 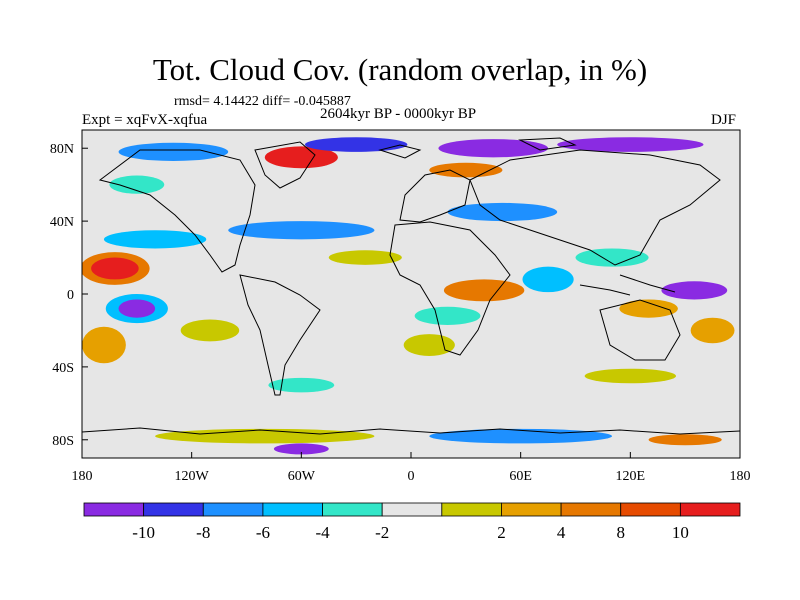 What do you see at coordinates (145, 120) in the screenshot?
I see `experiment-text: Expt = xqFvX-xqfua` at bounding box center [145, 120].